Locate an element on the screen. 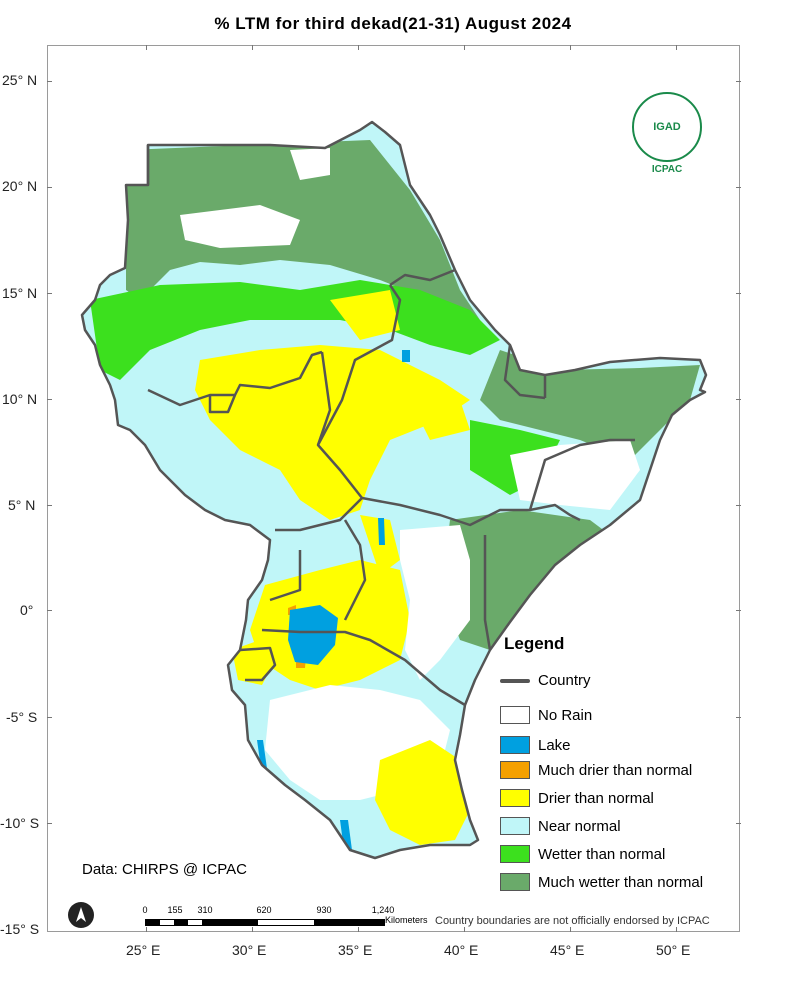 The width and height of the screenshot is (786, 981). legend-item: Drier than normal is located at coordinates (577, 798).